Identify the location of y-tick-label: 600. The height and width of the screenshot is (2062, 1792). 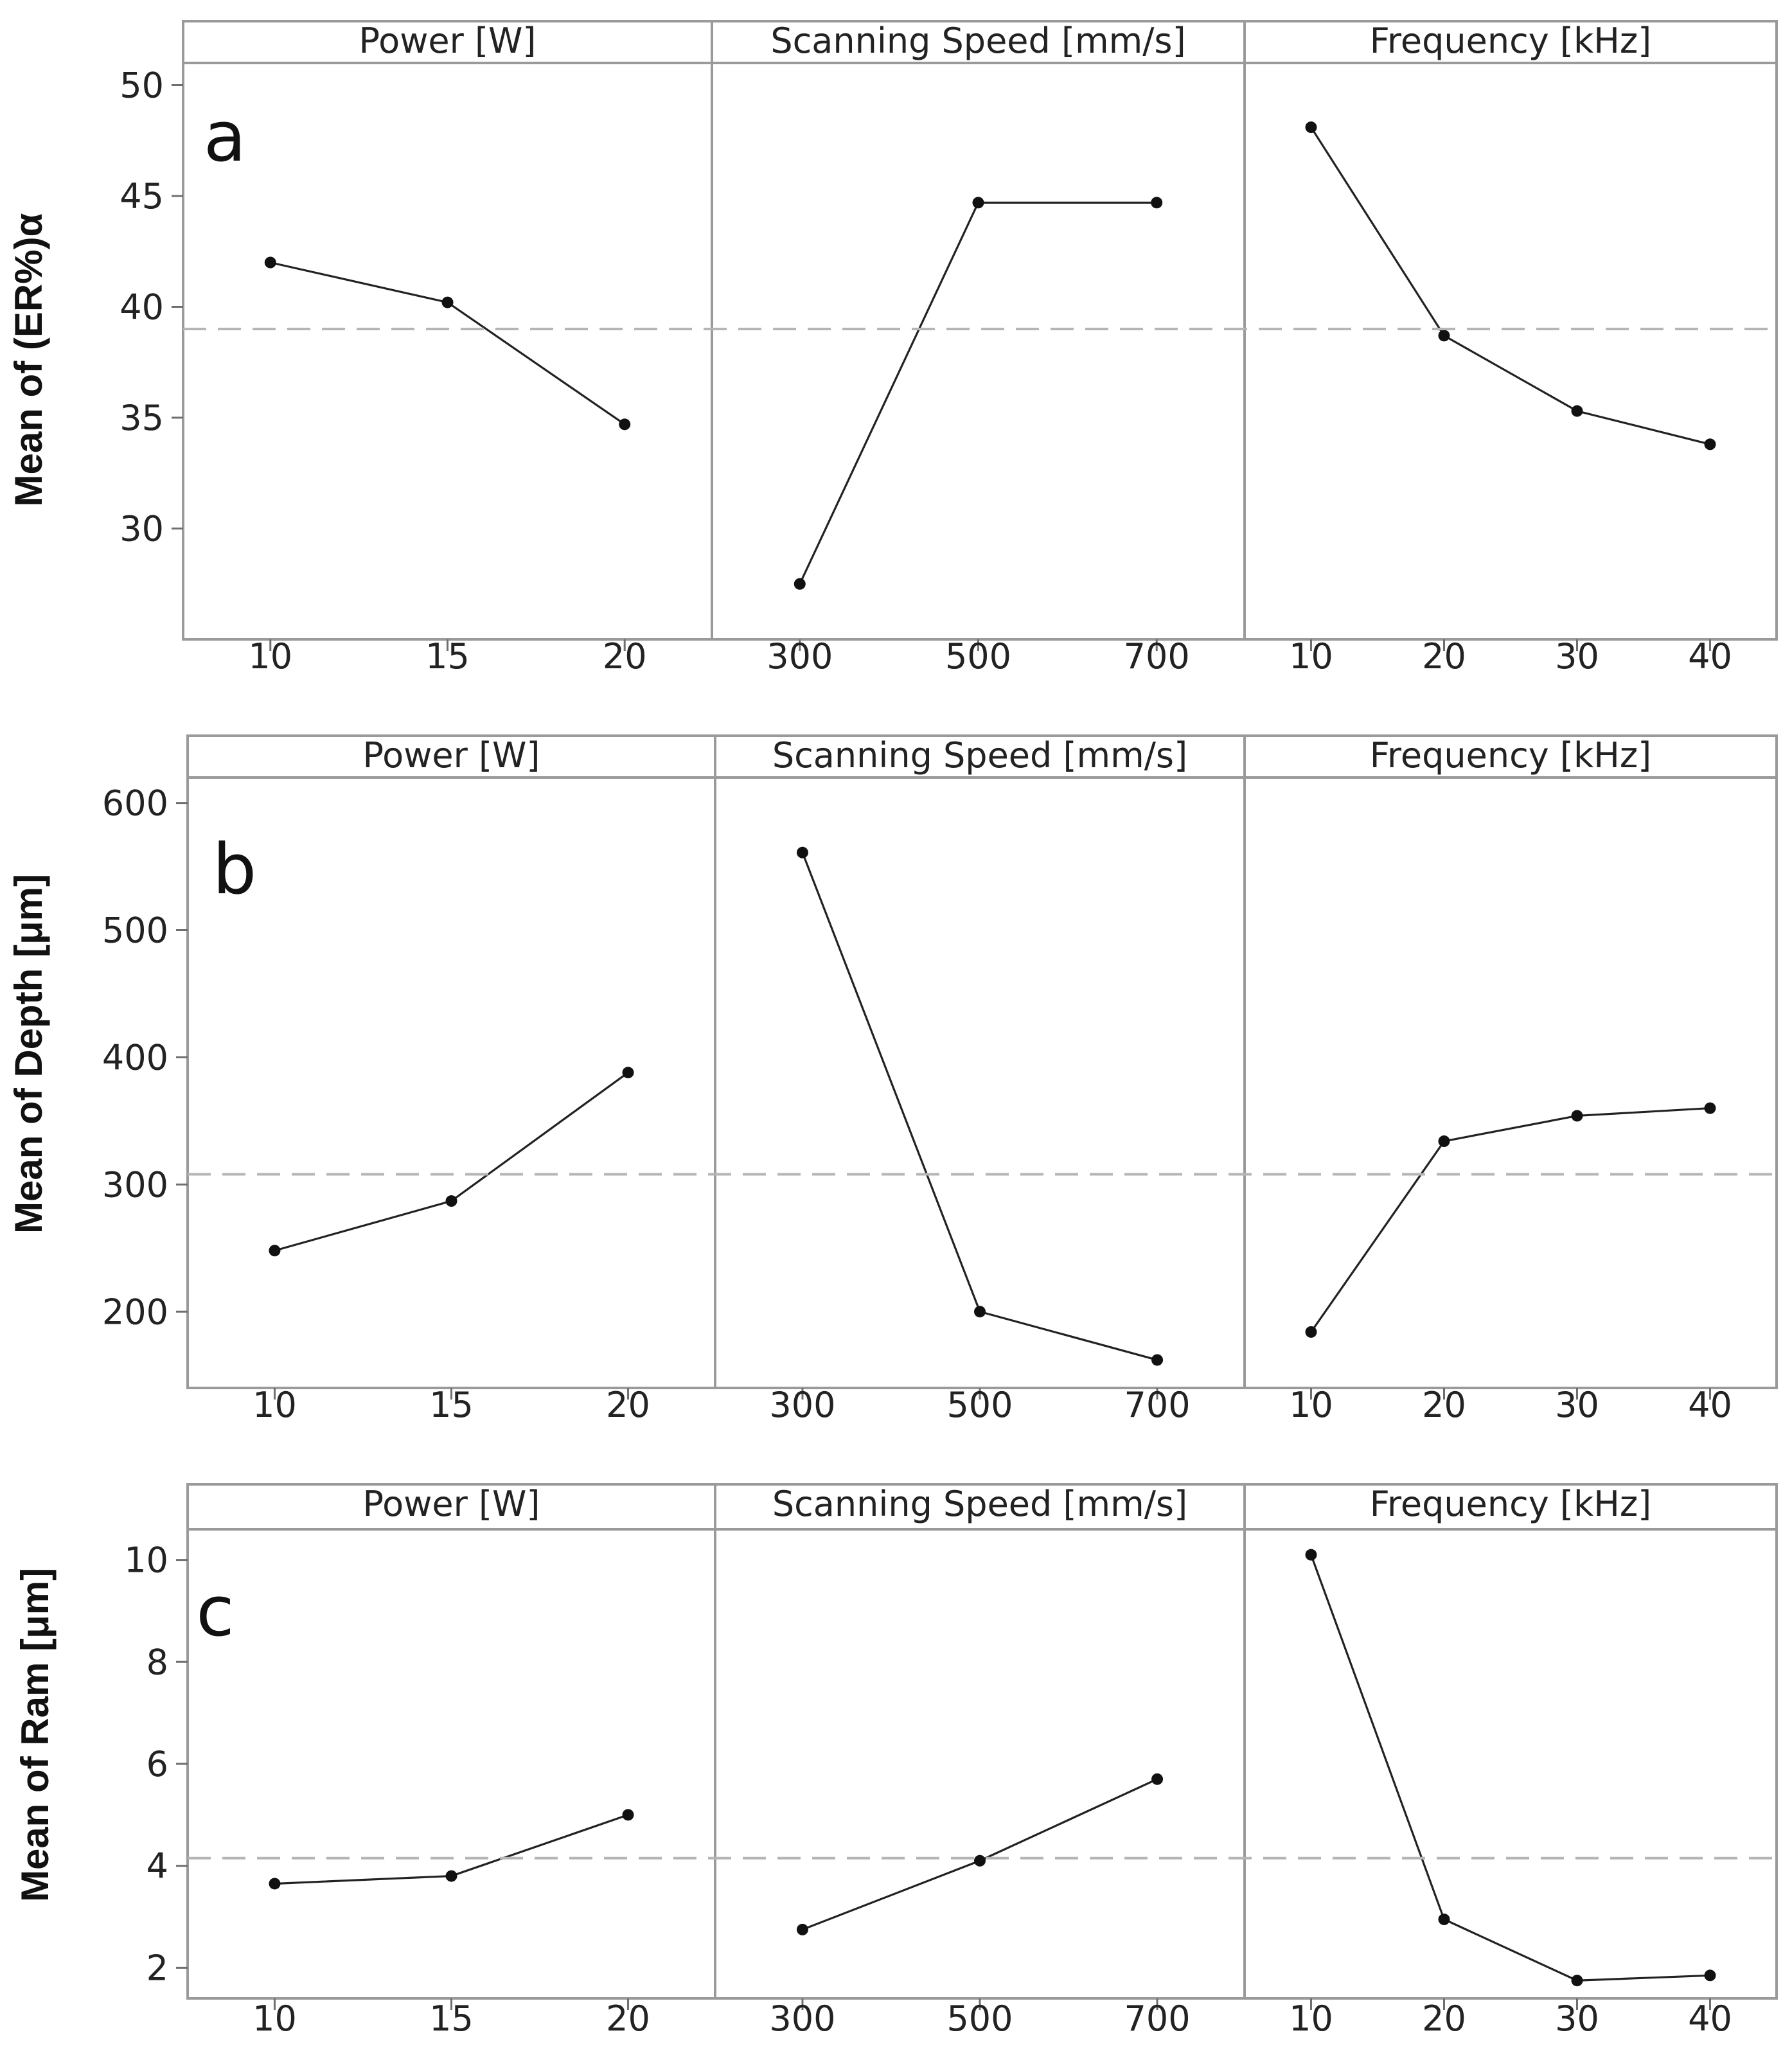
(135, 804).